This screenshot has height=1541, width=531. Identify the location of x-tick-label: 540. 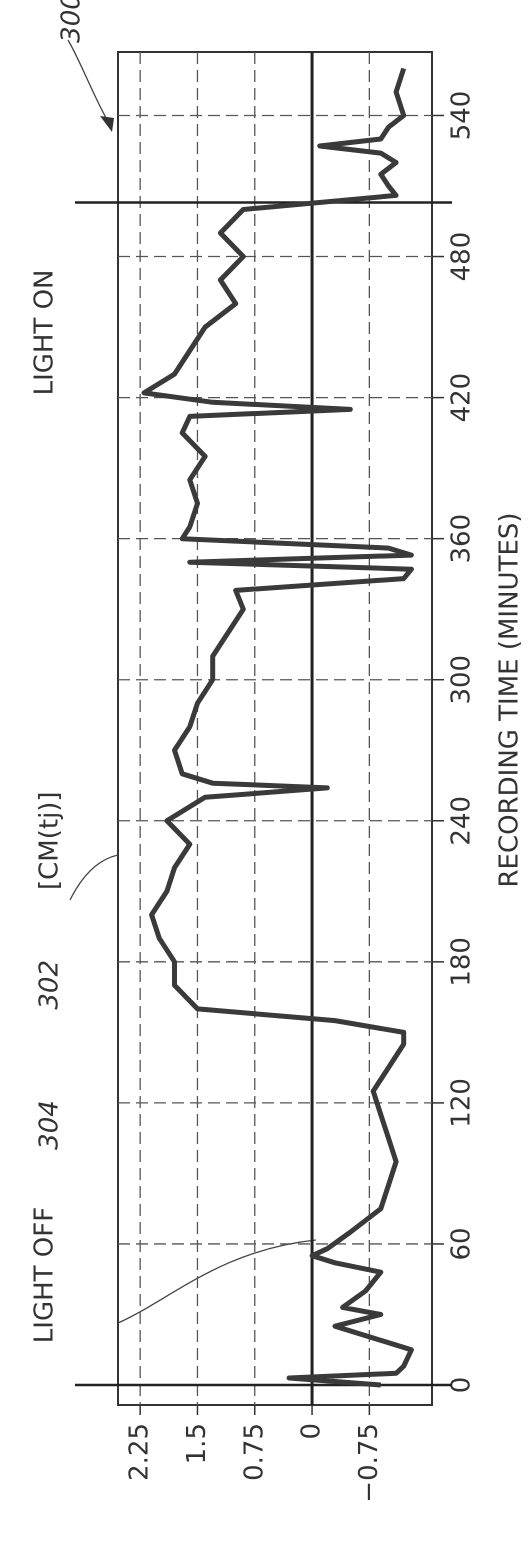
(462, 116).